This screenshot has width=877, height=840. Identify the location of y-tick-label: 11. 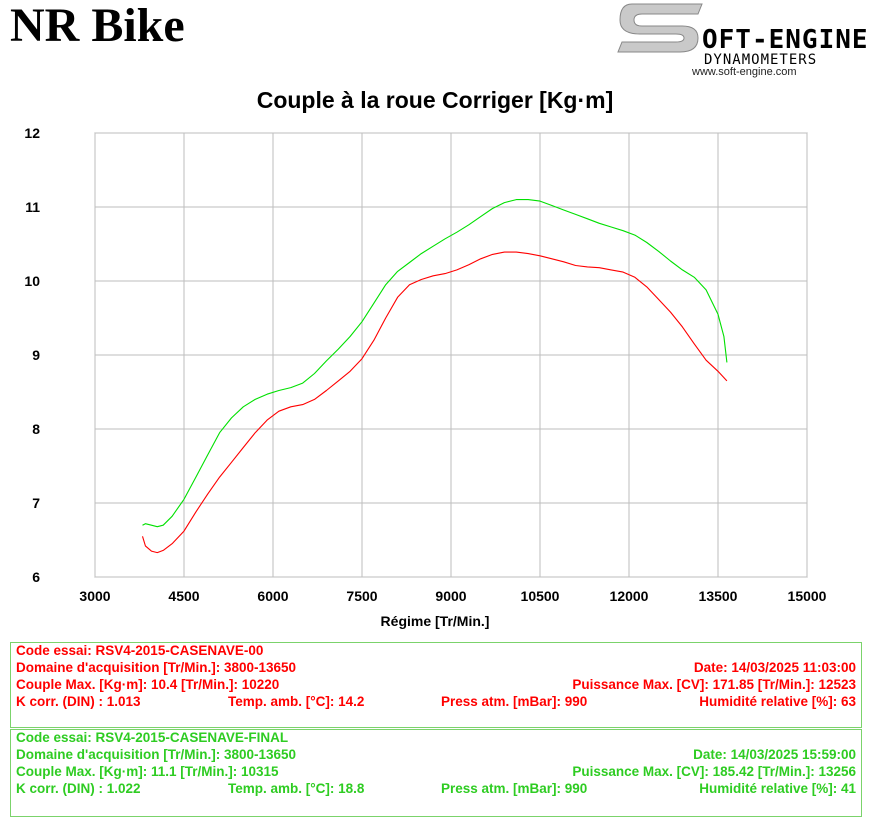
(32, 207).